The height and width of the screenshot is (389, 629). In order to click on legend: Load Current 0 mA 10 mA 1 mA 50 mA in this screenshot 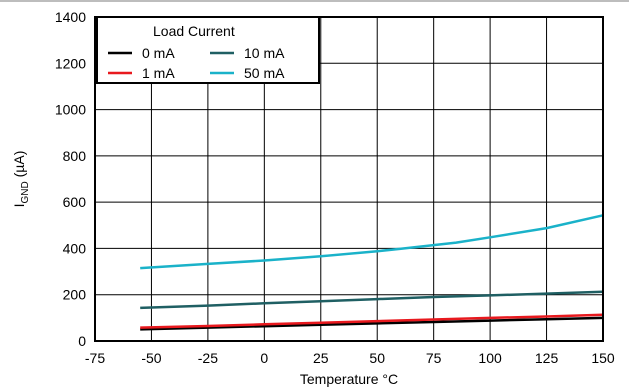, I will do `click(208, 50)`.